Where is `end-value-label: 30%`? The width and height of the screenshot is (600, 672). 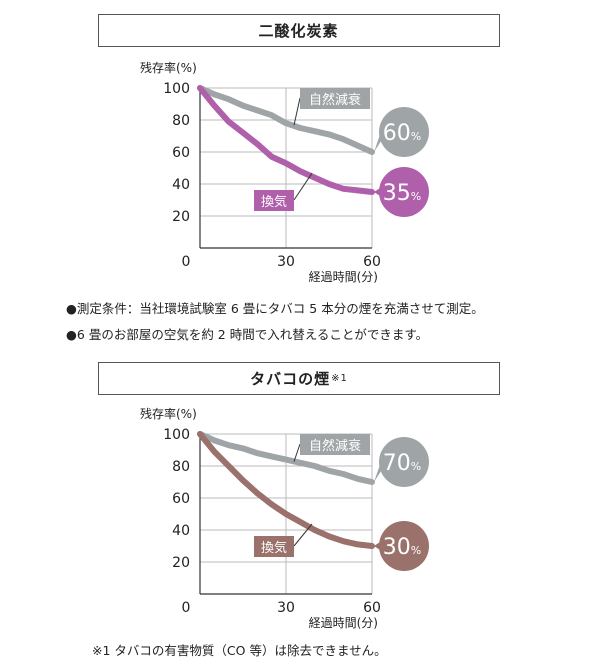
end-value-label: 30% is located at coordinates (402, 547).